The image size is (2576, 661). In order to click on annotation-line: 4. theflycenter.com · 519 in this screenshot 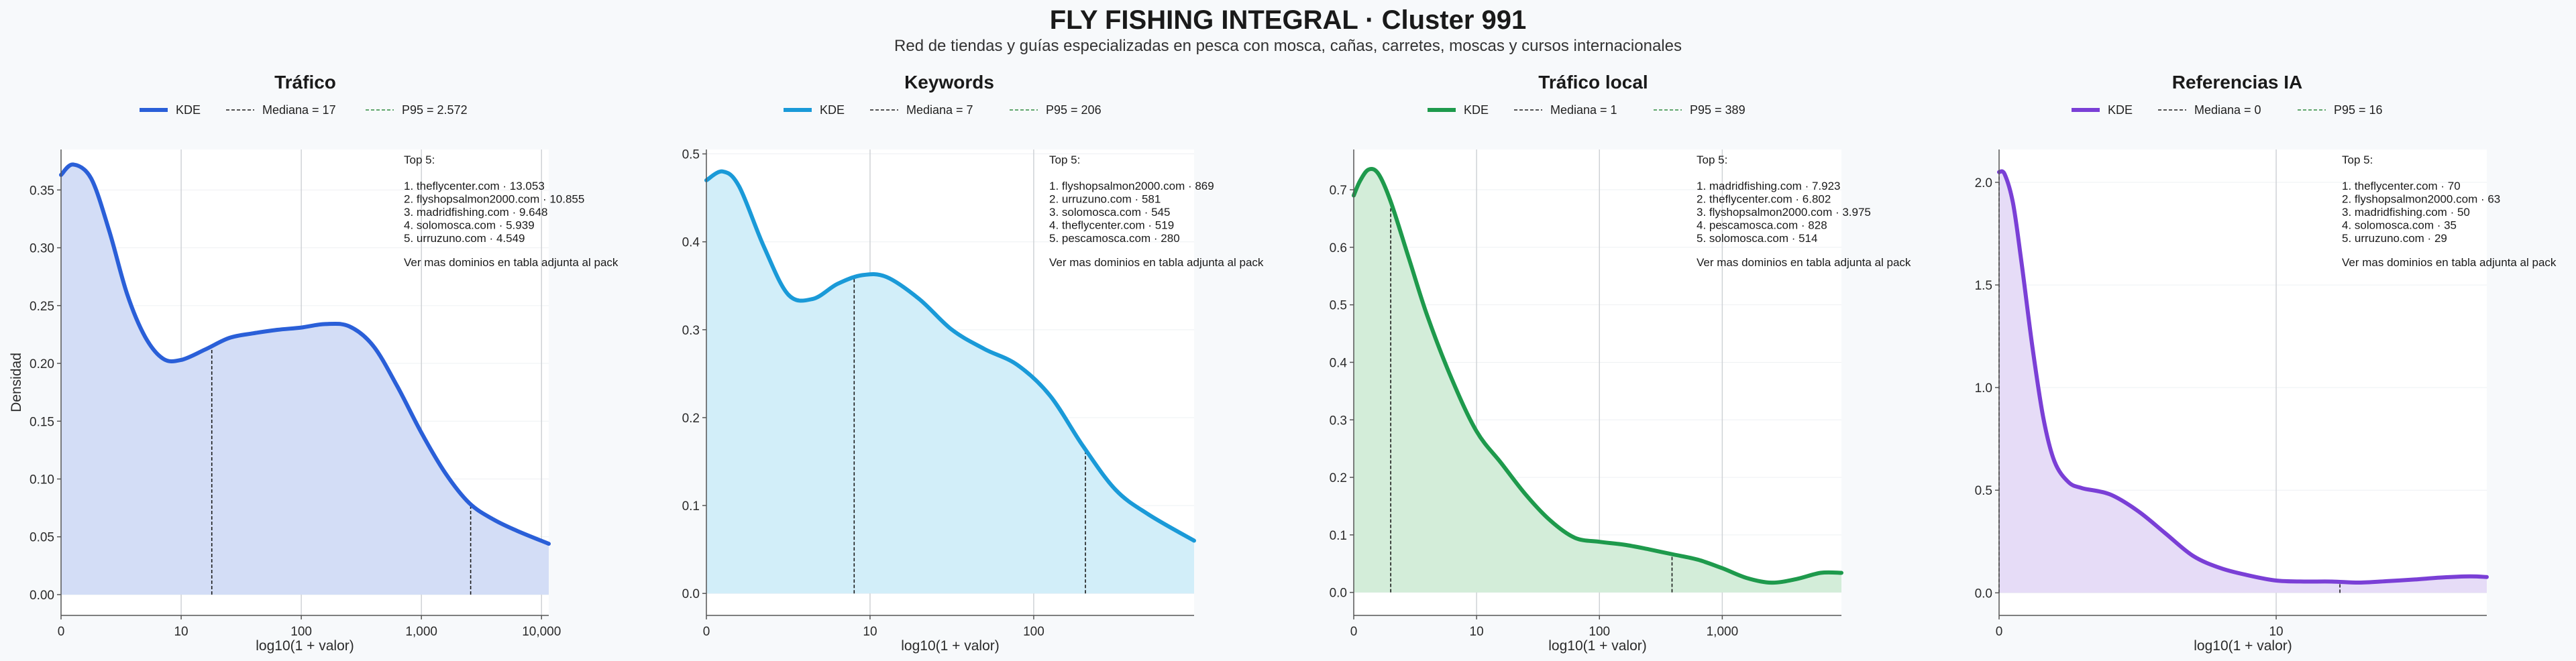, I will do `click(1111, 225)`.